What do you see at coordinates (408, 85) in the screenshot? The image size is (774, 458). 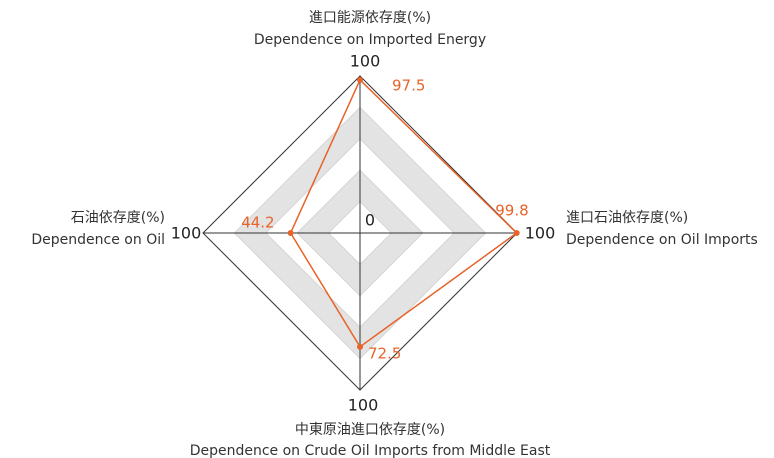 I see `value-label: 97.5` at bounding box center [408, 85].